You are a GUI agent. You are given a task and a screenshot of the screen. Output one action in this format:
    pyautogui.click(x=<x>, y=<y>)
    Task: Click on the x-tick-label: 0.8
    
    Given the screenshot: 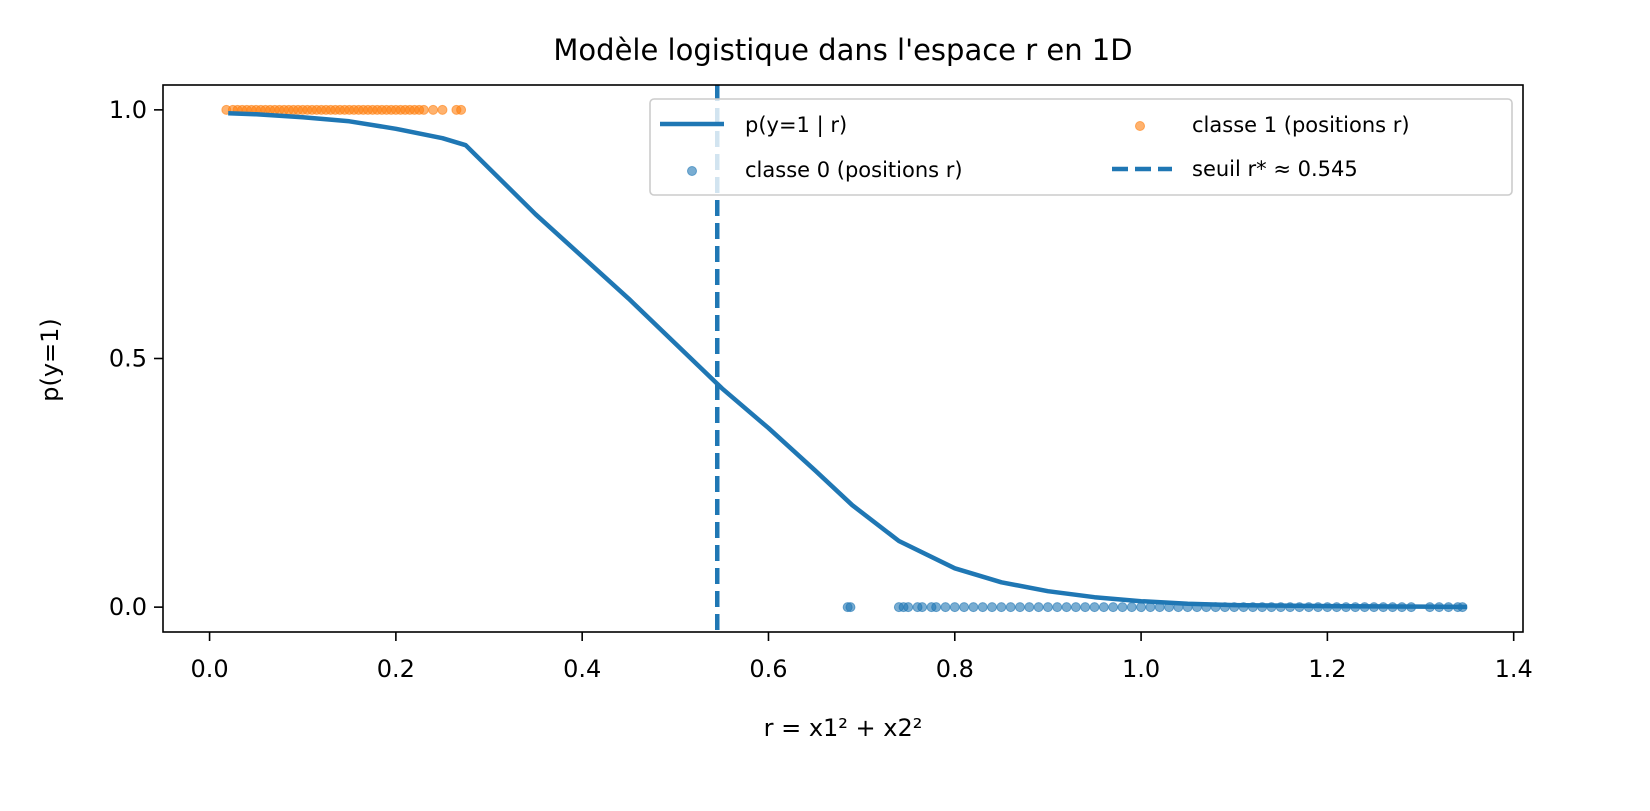 What is the action you would take?
    pyautogui.click(x=955, y=669)
    